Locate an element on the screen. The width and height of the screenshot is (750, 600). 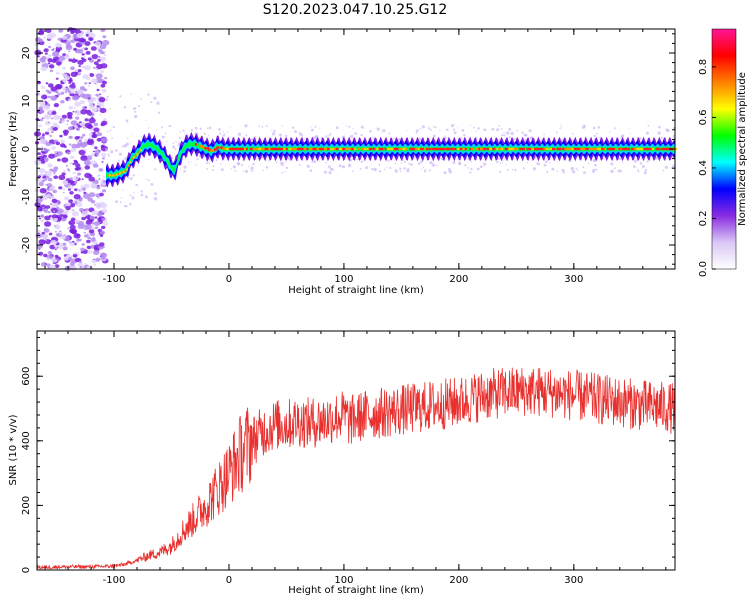
spectrogram-y-tick-label: 20 is located at coordinates (26, 53).